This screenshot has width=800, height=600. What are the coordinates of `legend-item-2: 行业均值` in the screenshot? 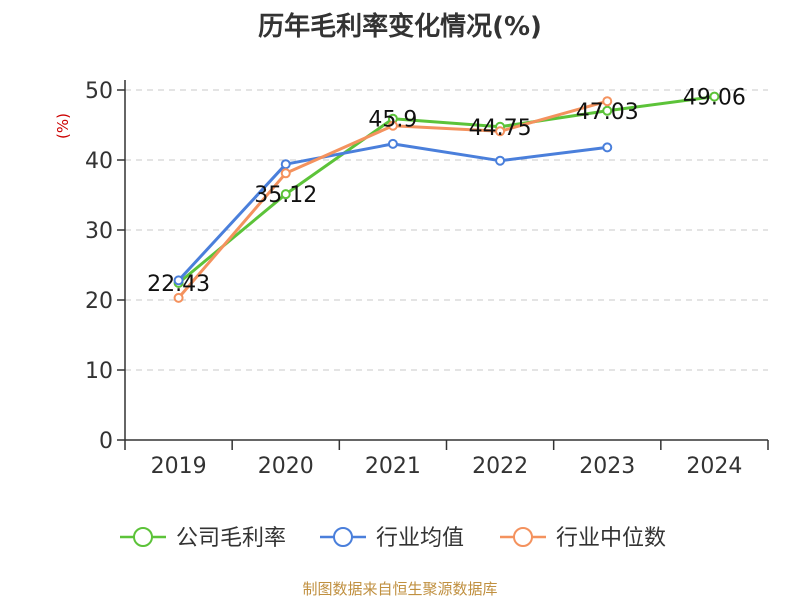 It's located at (392, 538).